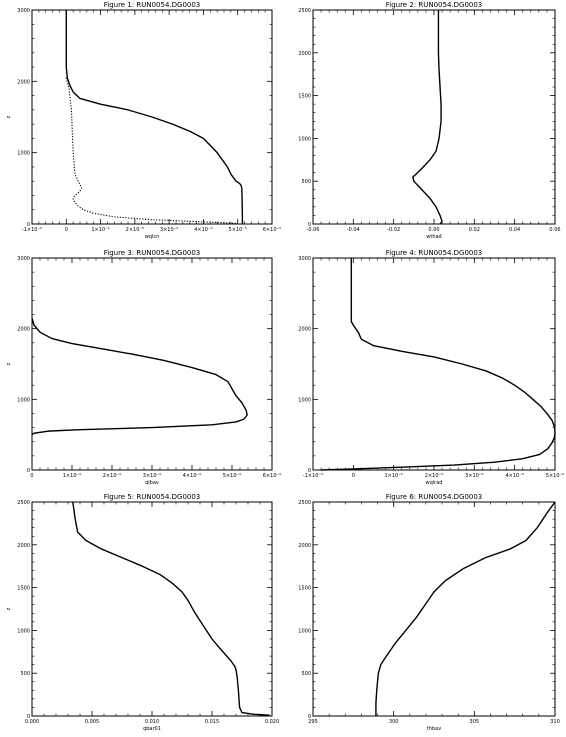 The width and height of the screenshot is (566, 737). Describe the element at coordinates (353, 230) in the screenshot. I see `x-tick-label: -0.04` at that location.